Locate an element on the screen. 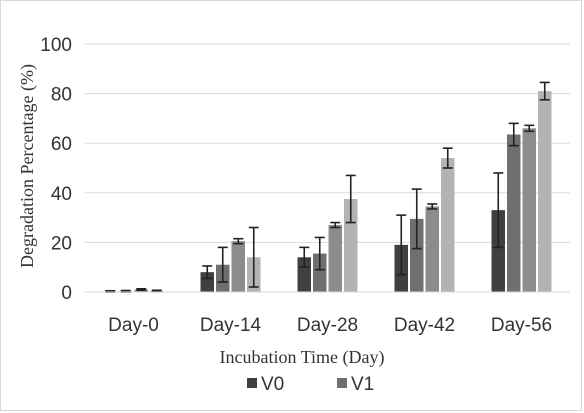 The width and height of the screenshot is (584, 413). y-tick-label: 80 is located at coordinates (61, 95).